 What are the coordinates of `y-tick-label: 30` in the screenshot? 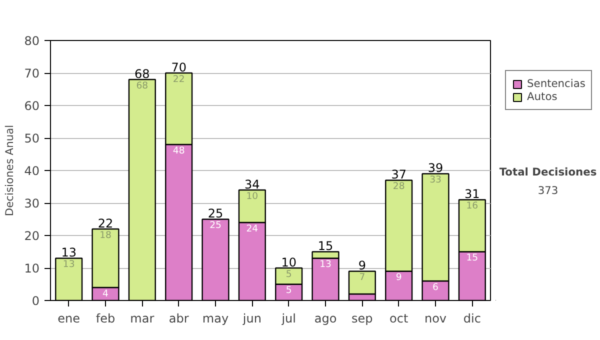 It's located at (32, 203).